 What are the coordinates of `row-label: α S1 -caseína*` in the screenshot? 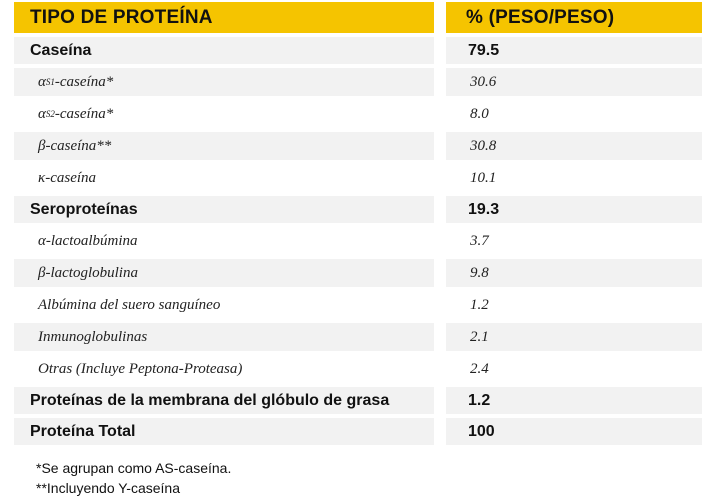 It's located at (224, 82).